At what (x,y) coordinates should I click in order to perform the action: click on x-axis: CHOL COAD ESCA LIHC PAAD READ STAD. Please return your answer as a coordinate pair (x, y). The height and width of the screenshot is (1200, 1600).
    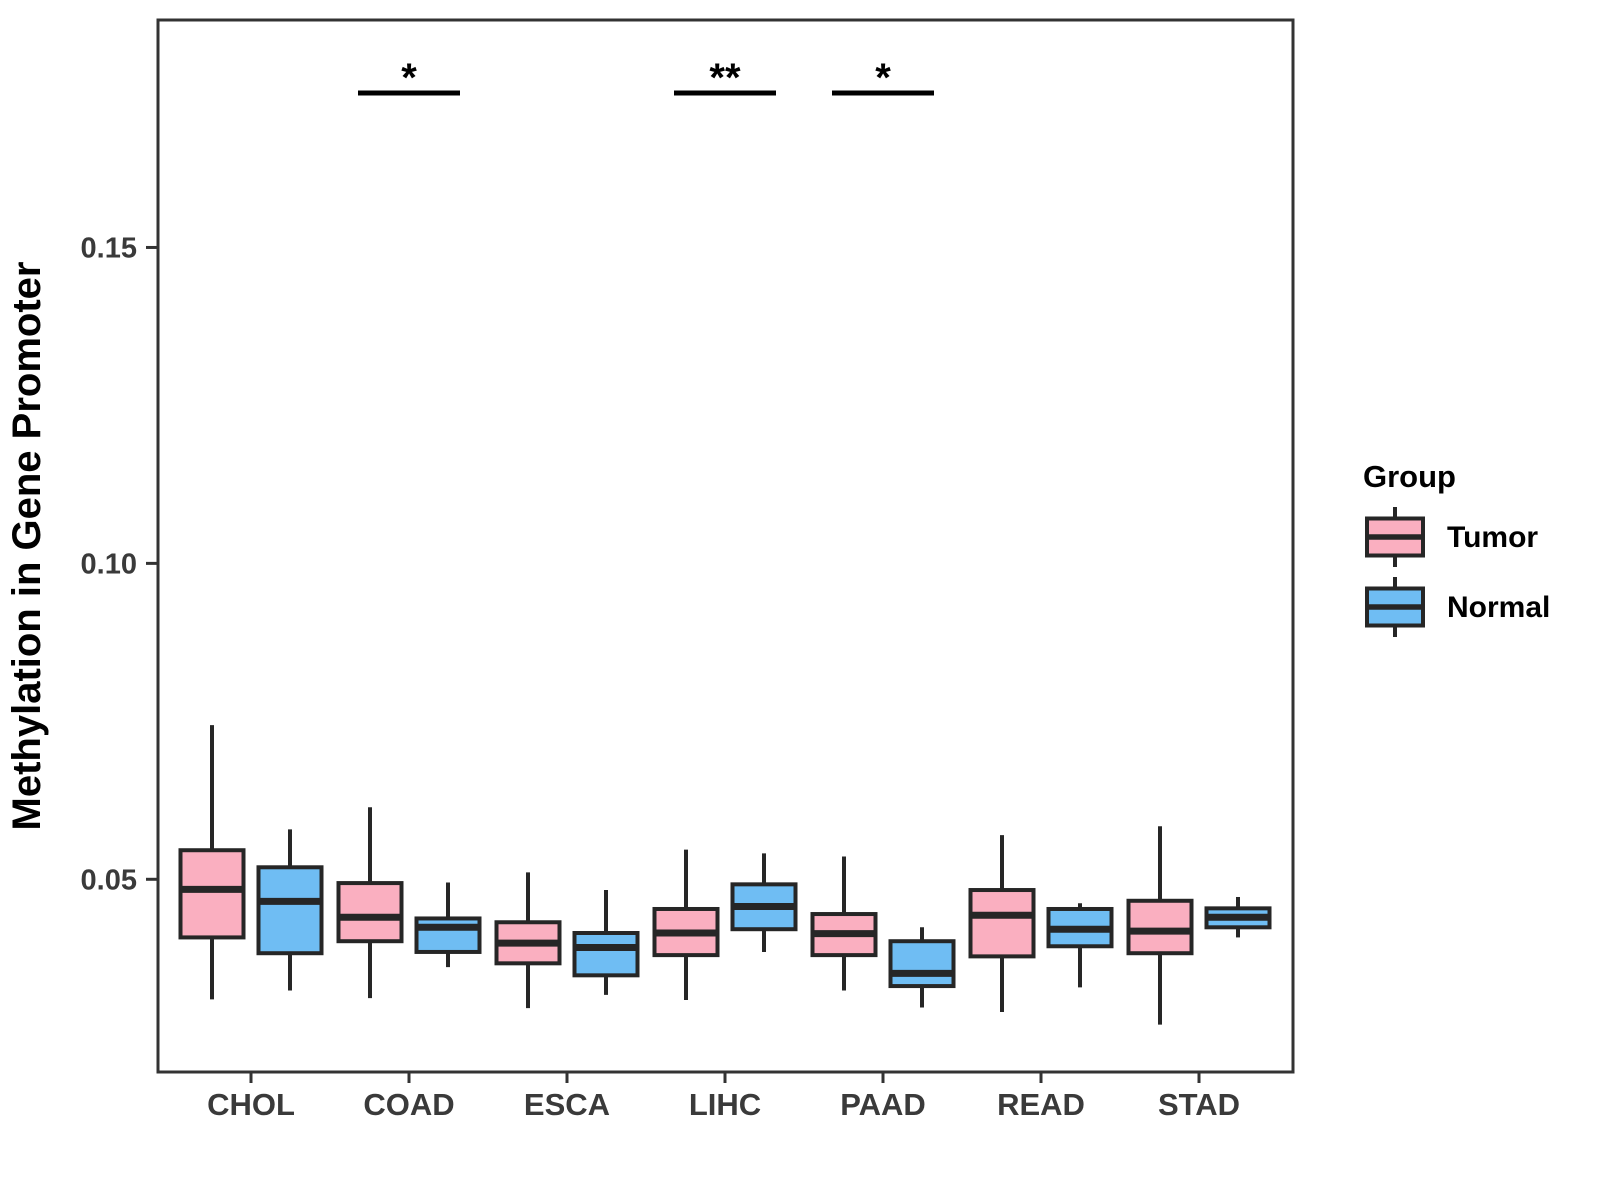
    Looking at the image, I should click on (723, 1097).